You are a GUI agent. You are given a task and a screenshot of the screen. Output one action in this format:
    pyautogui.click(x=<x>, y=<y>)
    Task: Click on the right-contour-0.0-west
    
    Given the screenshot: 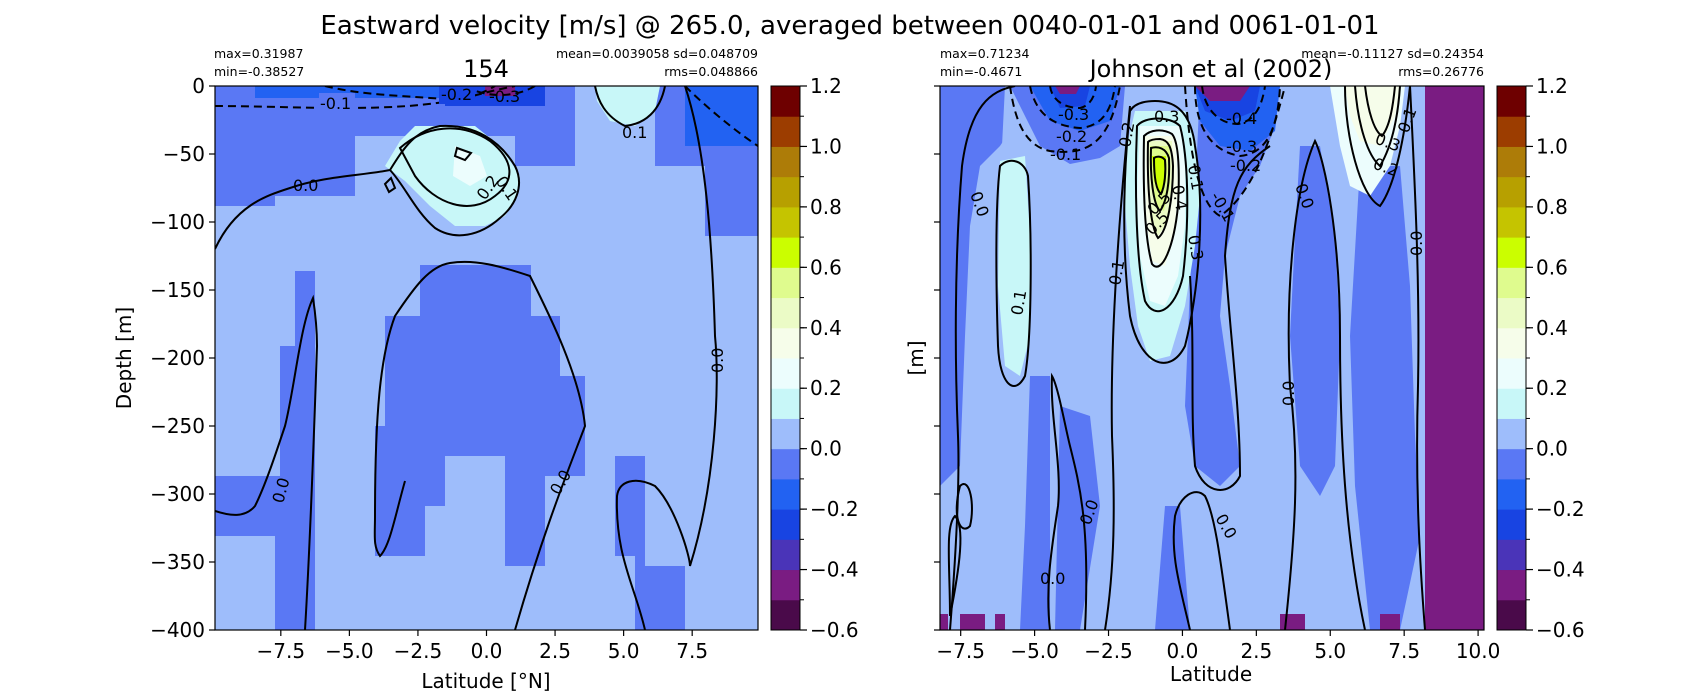 What is the action you would take?
    pyautogui.click(x=982, y=358)
    